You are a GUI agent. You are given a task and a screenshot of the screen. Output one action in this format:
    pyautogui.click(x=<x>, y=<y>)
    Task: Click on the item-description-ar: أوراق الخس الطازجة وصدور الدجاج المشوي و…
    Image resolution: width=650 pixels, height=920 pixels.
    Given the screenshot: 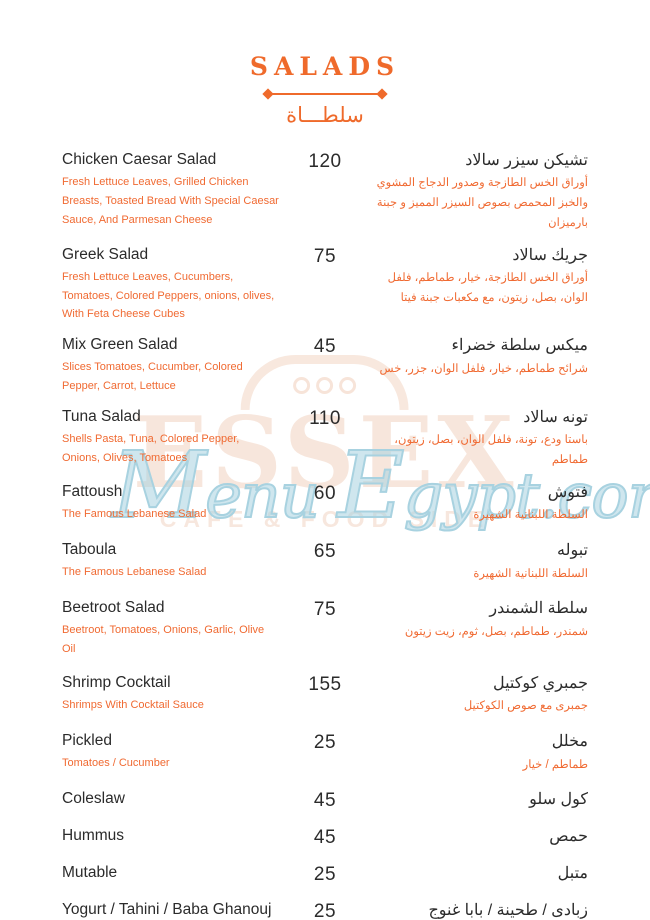 What is the action you would take?
    pyautogui.click(x=482, y=203)
    